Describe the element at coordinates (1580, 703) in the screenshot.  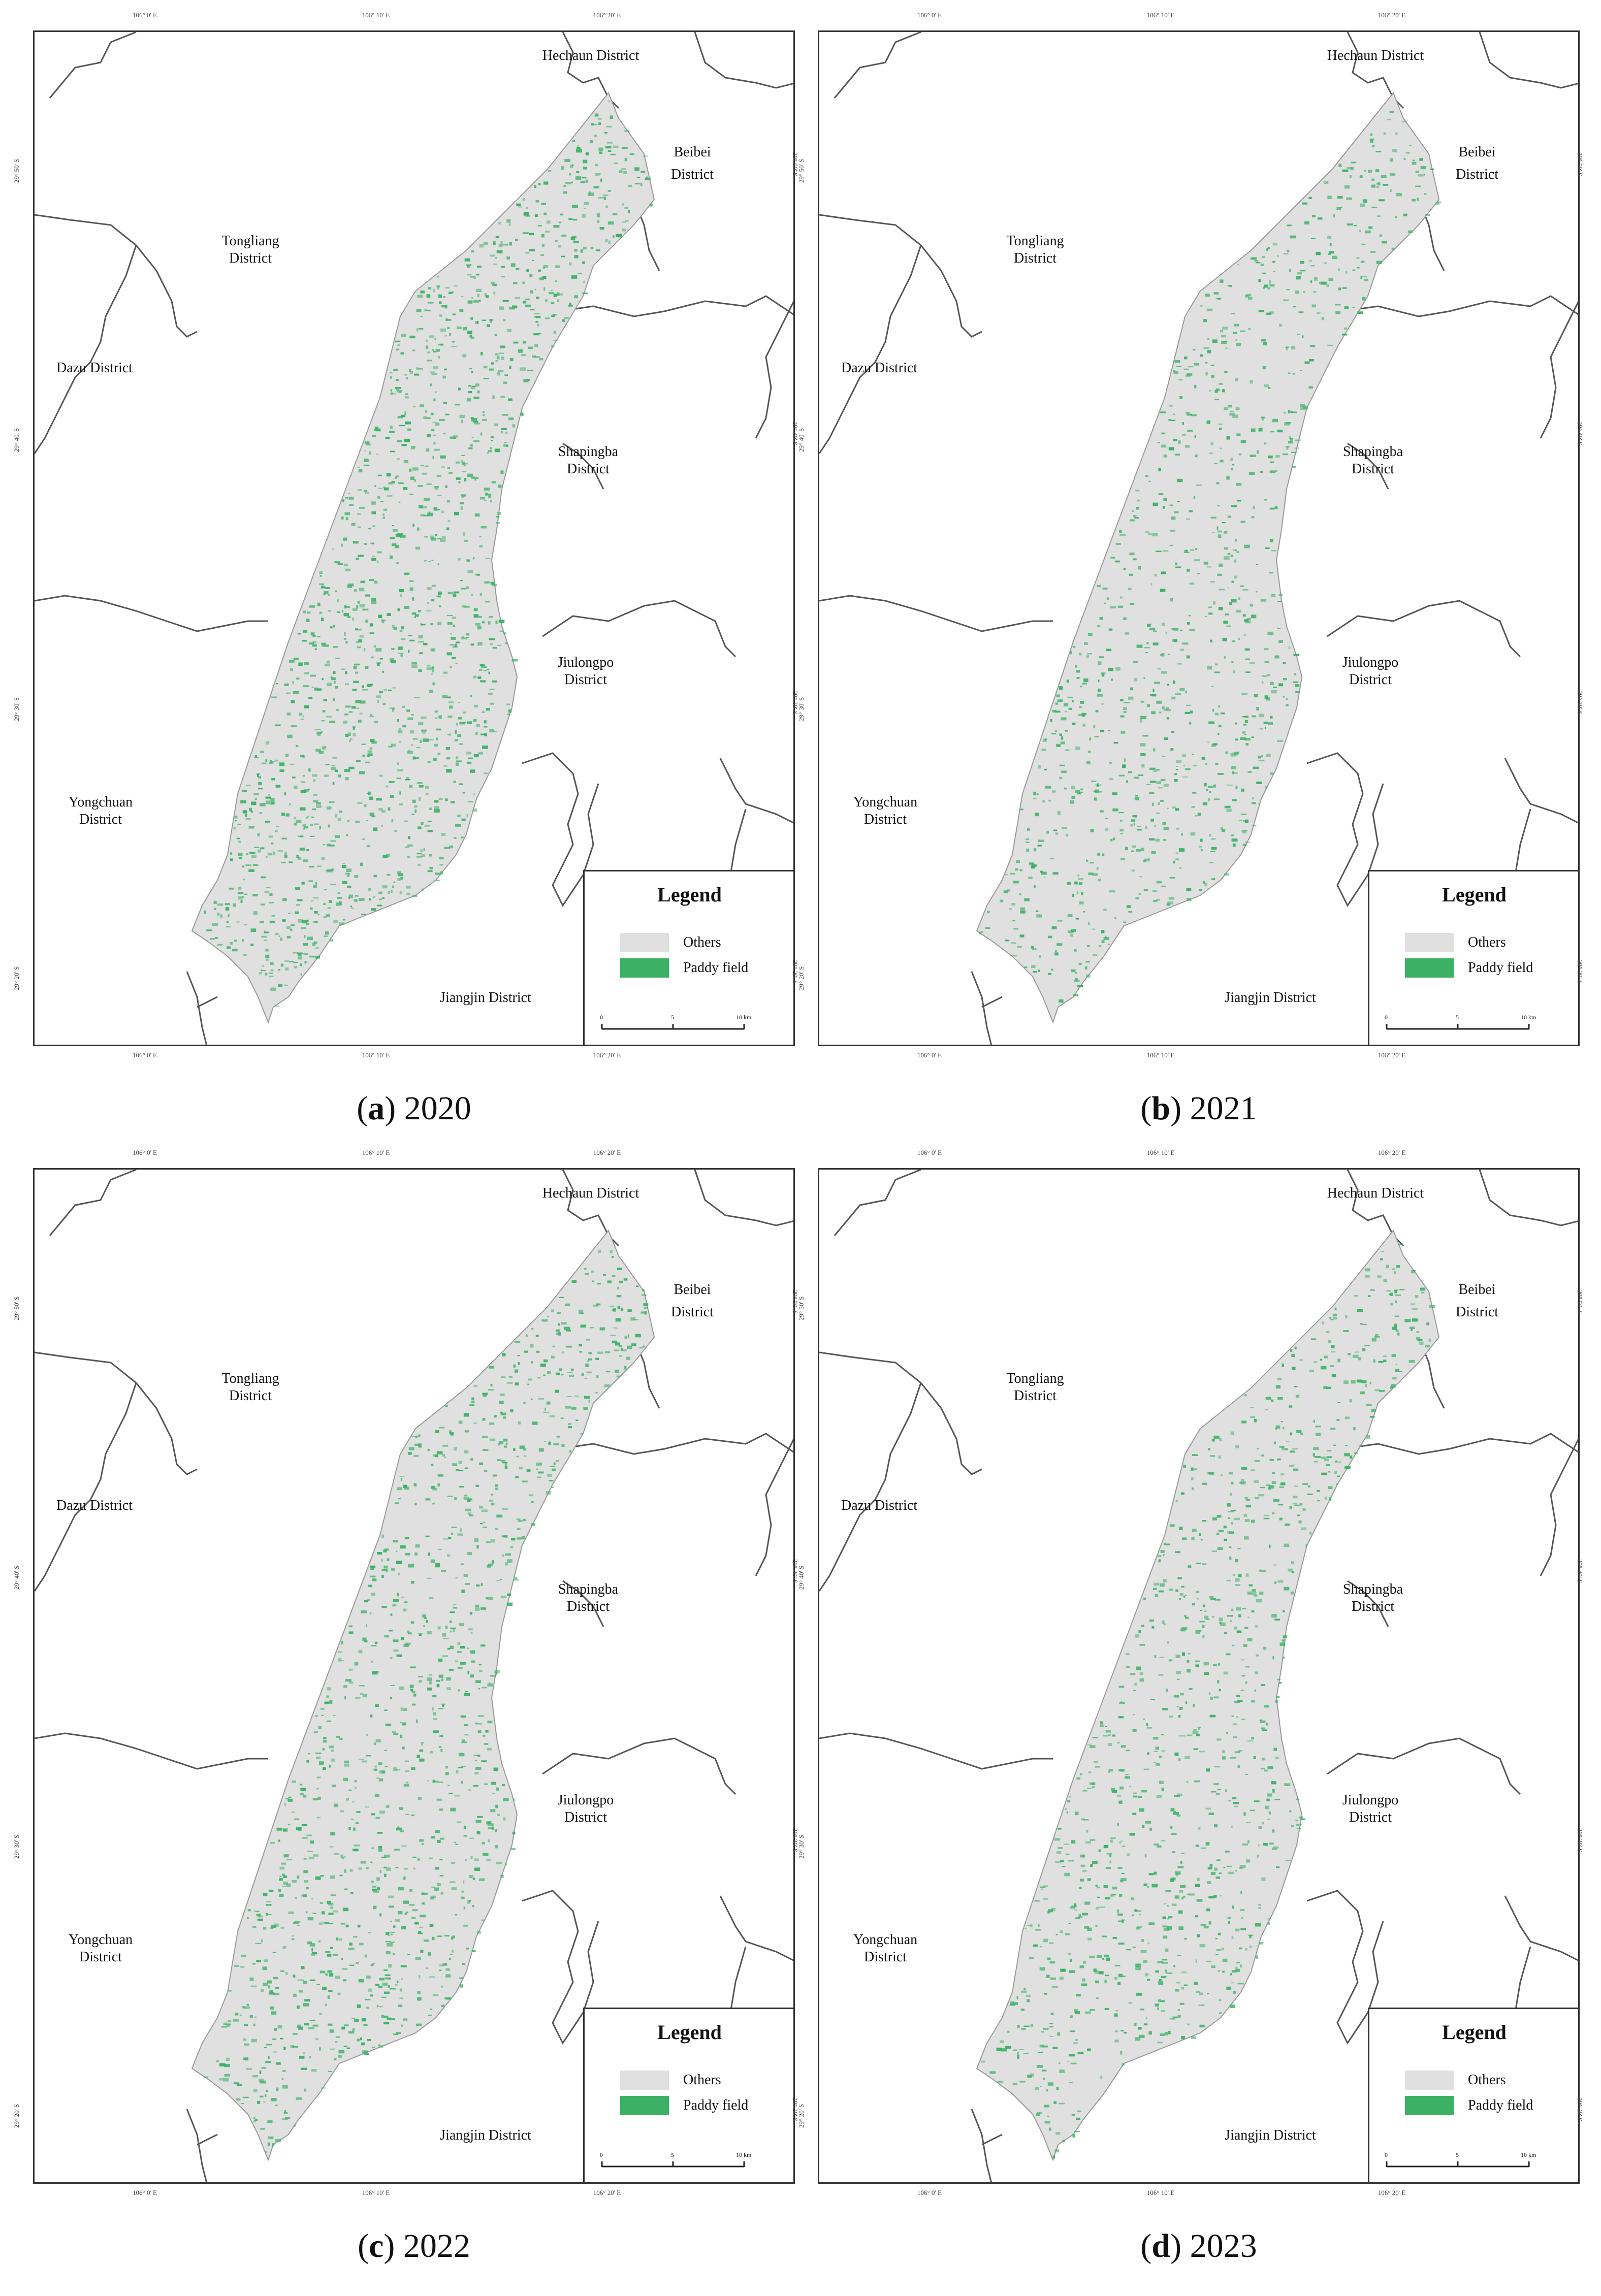
I see `lat-tick-label: 29° 30' S` at that location.